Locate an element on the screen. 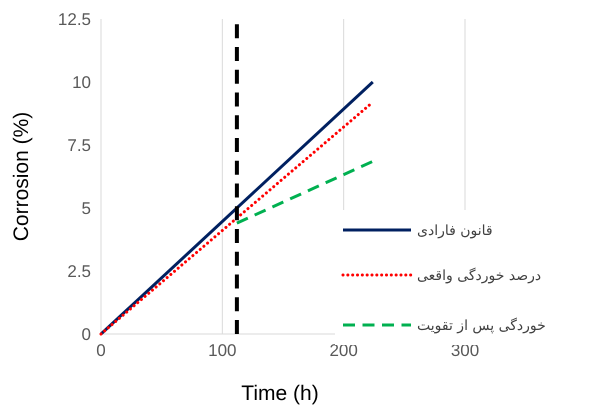  y-tick-label: 2.5 is located at coordinates (79, 271).